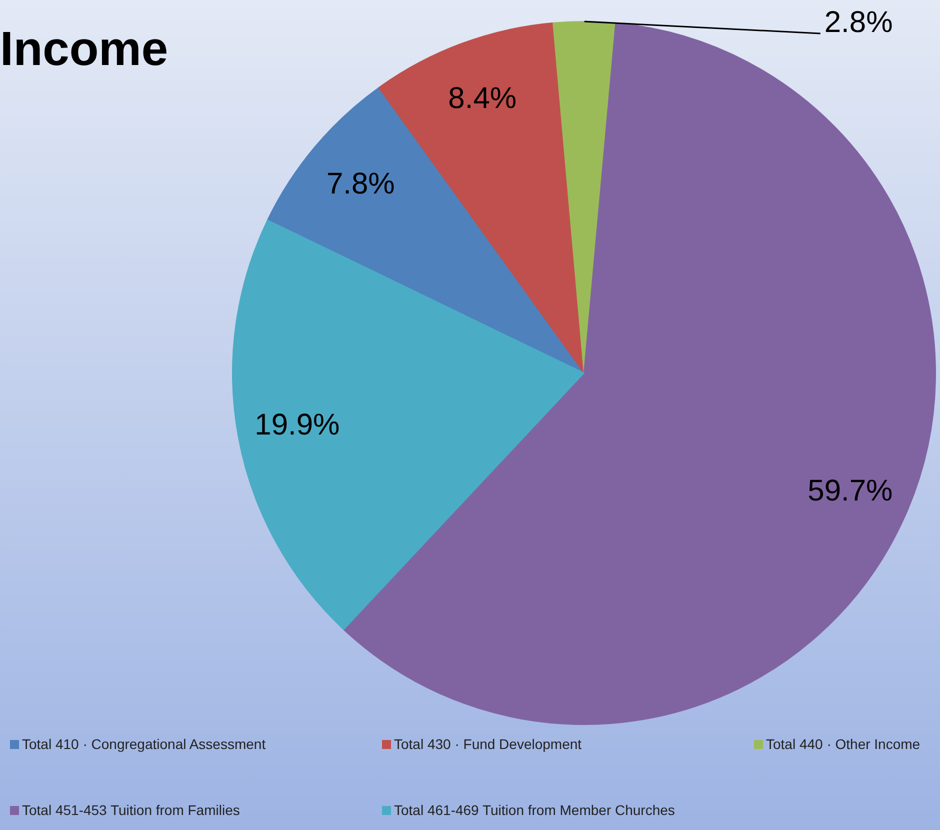 The image size is (940, 830). What do you see at coordinates (482, 98) in the screenshot?
I see `data-label: 8.4%` at bounding box center [482, 98].